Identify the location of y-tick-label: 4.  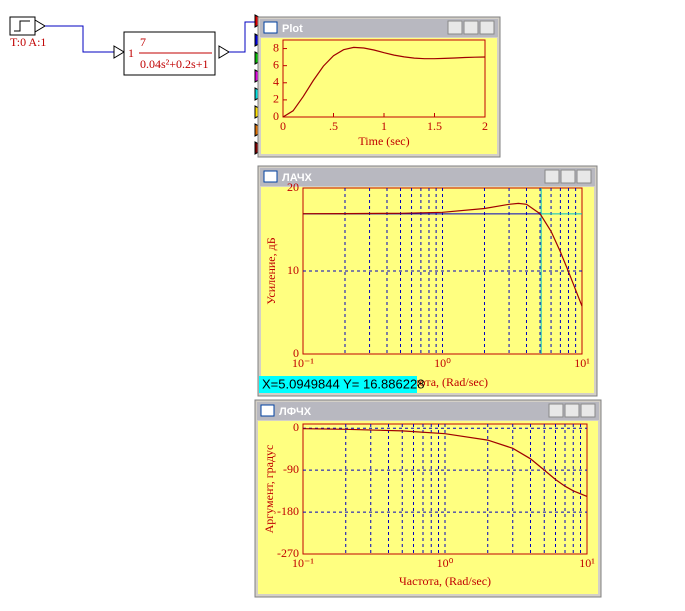
(276, 82).